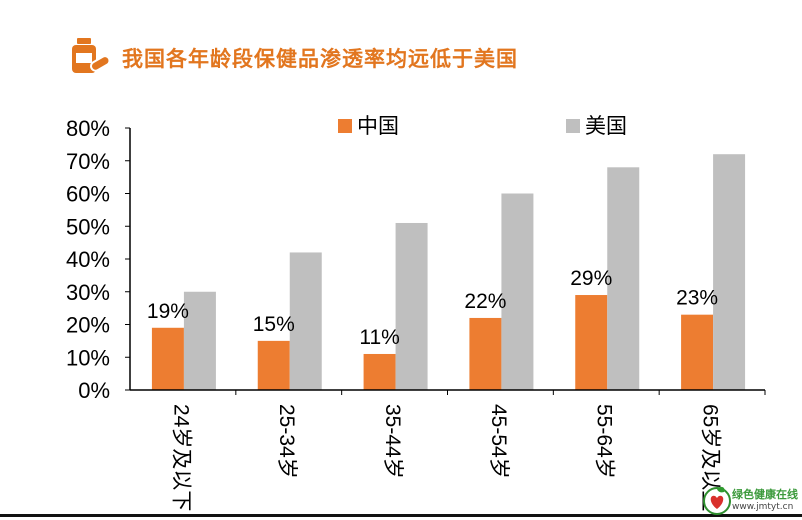 The image size is (802, 520). What do you see at coordinates (286, 441) in the screenshot?
I see `x-tick-label: 25-34岁` at bounding box center [286, 441].